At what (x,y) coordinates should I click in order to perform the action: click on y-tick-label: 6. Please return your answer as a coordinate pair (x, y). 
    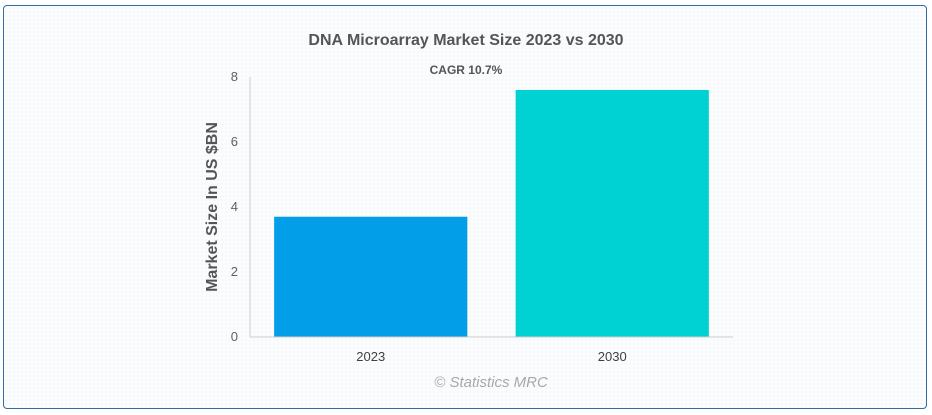
    Looking at the image, I should click on (234, 141).